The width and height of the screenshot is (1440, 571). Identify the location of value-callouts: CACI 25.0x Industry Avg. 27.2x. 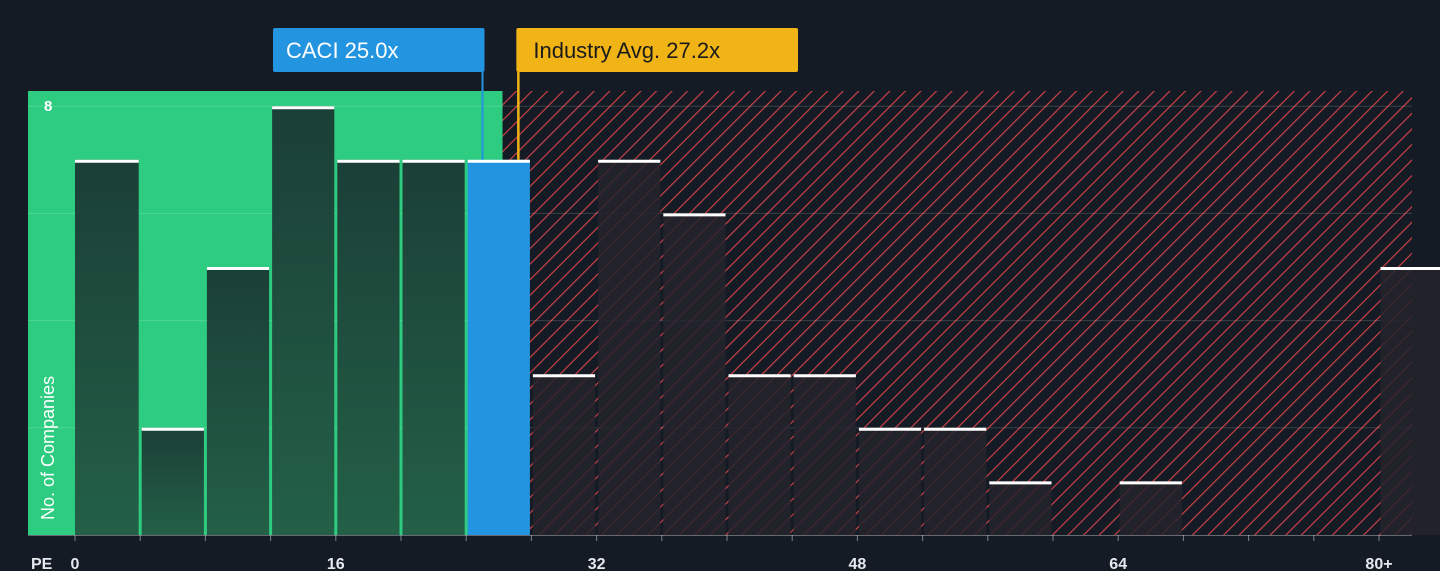
(535, 94).